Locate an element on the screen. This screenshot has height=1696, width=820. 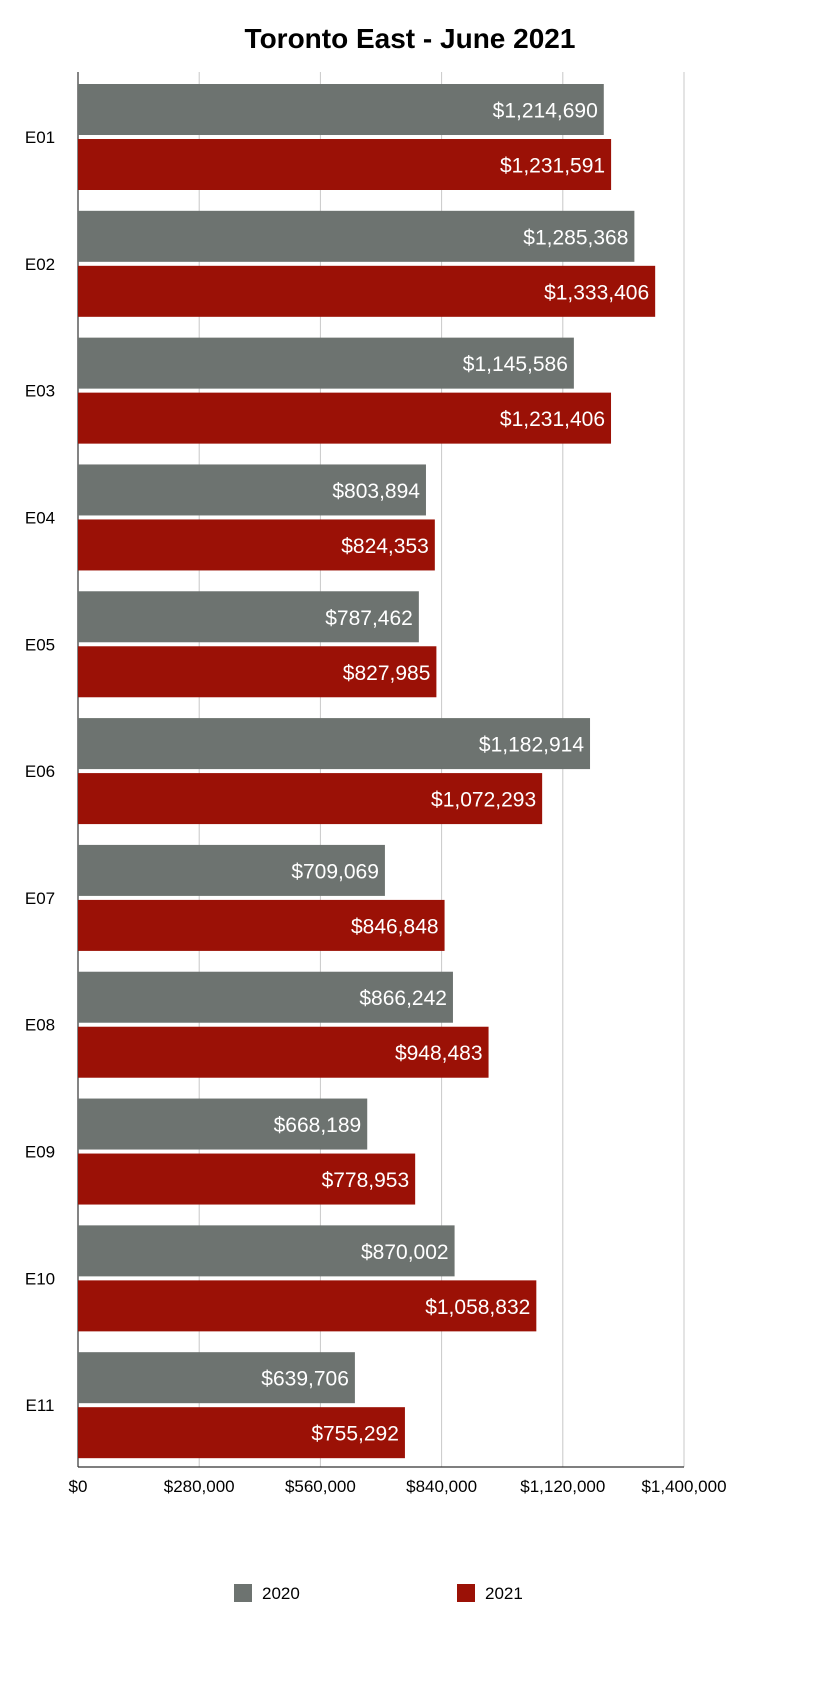
bar-2020-E10 is located at coordinates (266, 1251).